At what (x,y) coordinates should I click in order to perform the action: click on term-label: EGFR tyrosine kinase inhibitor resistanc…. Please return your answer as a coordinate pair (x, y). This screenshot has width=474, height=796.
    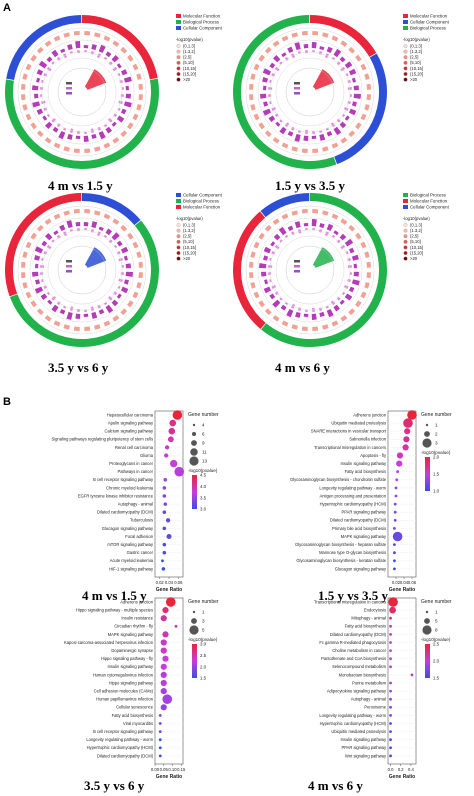
    Looking at the image, I should click on (116, 495).